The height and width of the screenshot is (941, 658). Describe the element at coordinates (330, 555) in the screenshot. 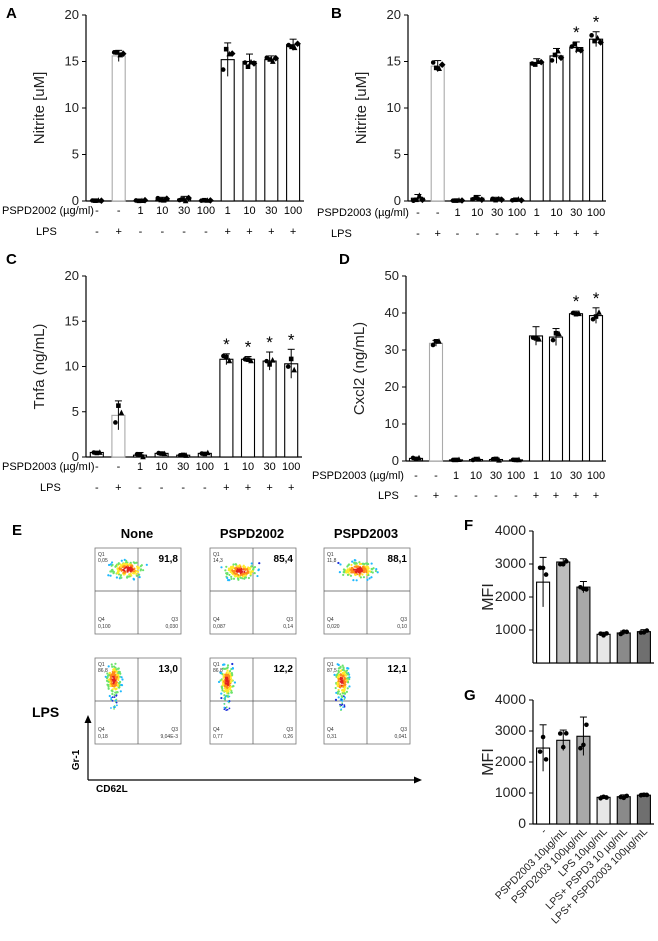

I see `quadrant-q1-name: Q1` at that location.